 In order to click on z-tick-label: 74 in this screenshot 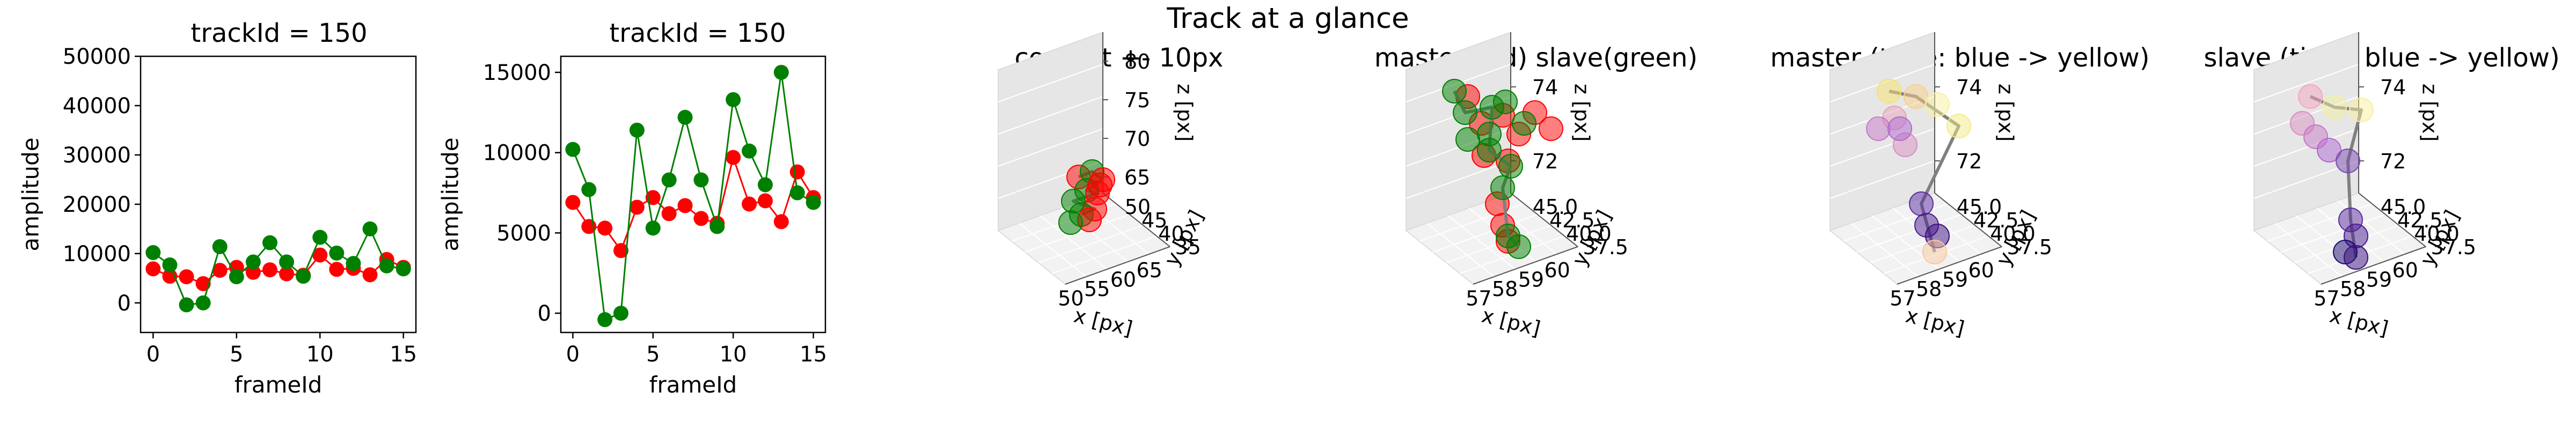, I will do `click(2393, 87)`.